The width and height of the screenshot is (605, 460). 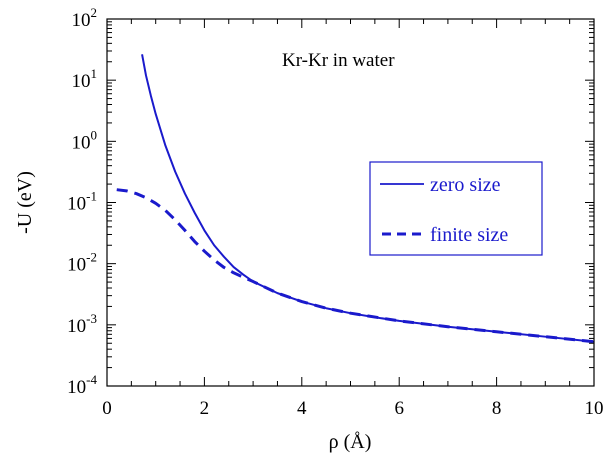 What do you see at coordinates (82, 324) in the screenshot?
I see `y-tick-label: 10⁻³` at bounding box center [82, 324].